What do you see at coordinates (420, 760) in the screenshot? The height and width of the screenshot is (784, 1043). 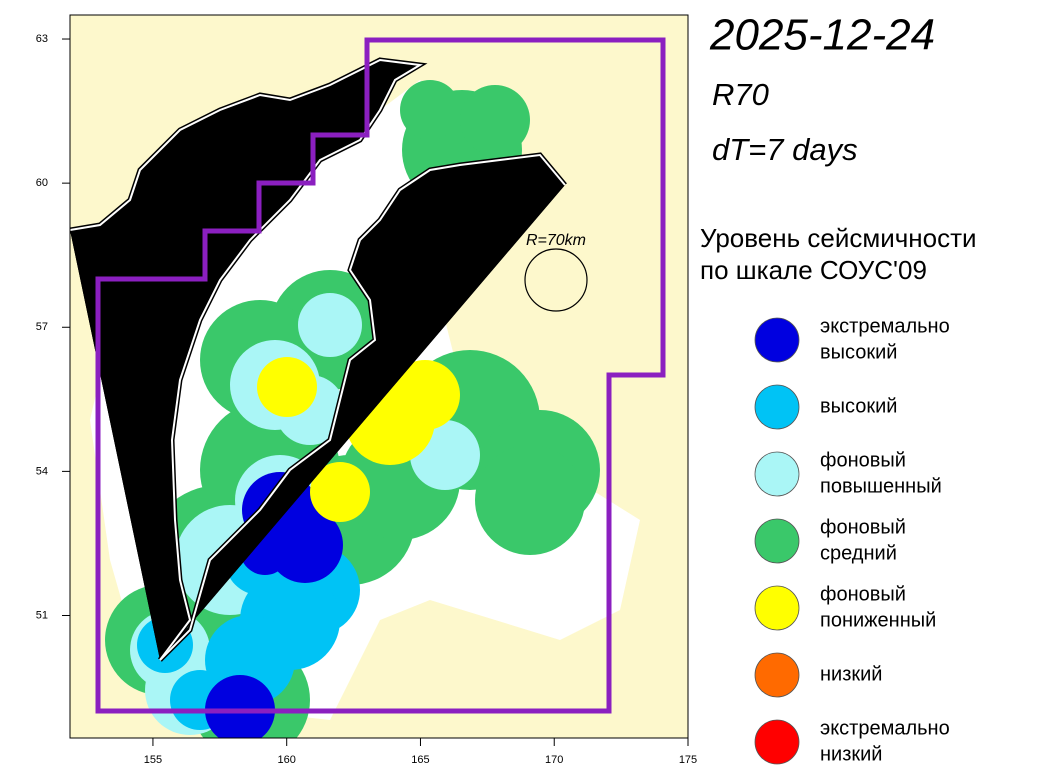 I see `x-tick-label: 165` at bounding box center [420, 760].